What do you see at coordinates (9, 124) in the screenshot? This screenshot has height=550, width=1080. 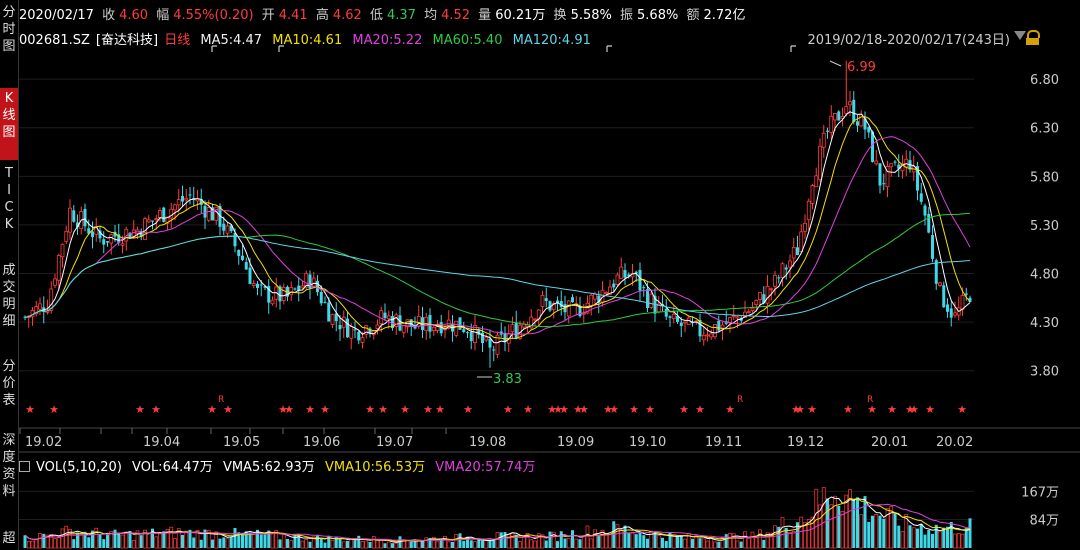 I see `tab-kline: K 线 图` at bounding box center [9, 124].